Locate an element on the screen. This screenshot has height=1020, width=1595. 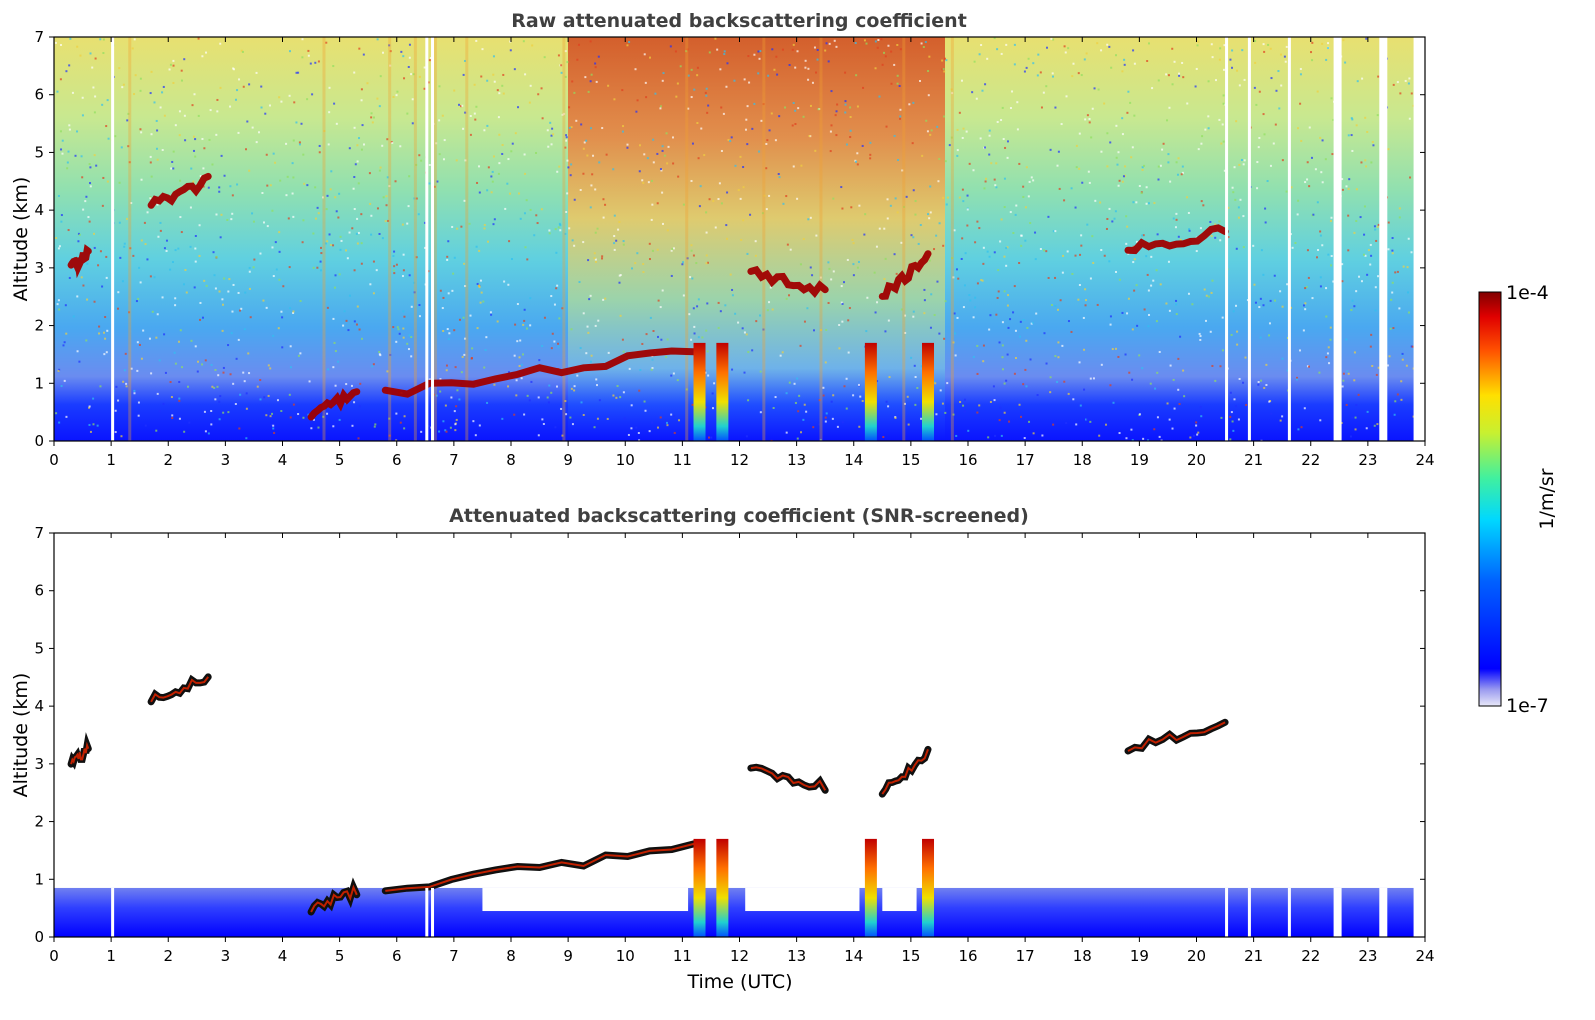
panel2-precip-column is located at coordinates (722, 887).